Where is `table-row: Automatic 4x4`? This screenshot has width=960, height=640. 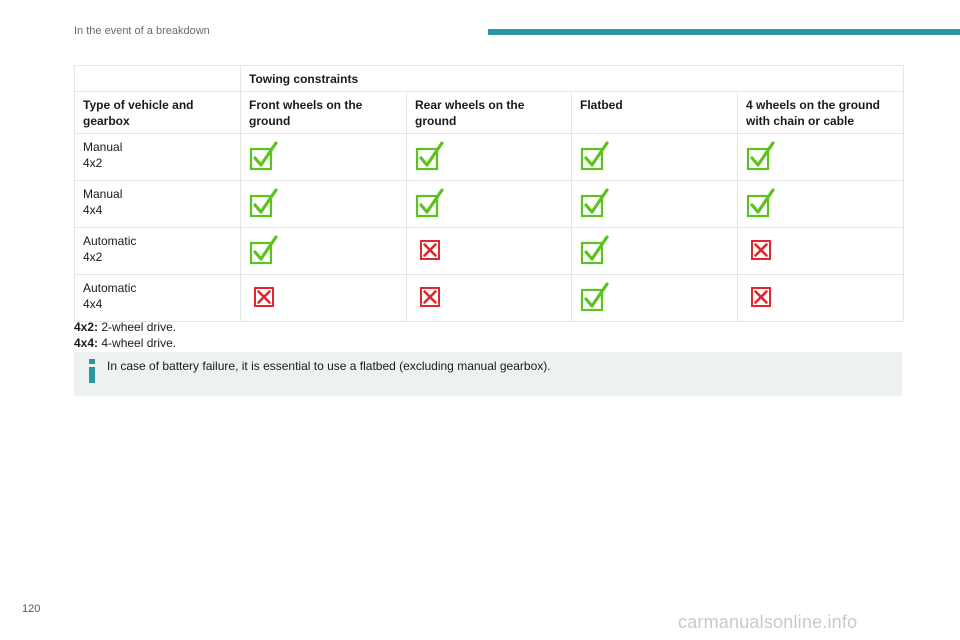 table-row: Automatic 4x4 is located at coordinates (489, 298).